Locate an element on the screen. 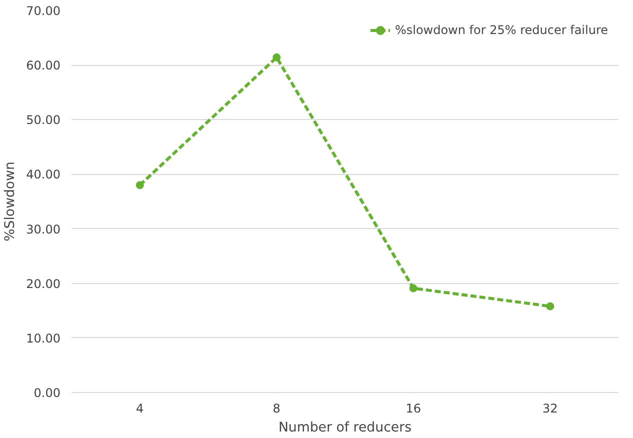 The image size is (633, 438). x-tick-label: 32 is located at coordinates (550, 409).